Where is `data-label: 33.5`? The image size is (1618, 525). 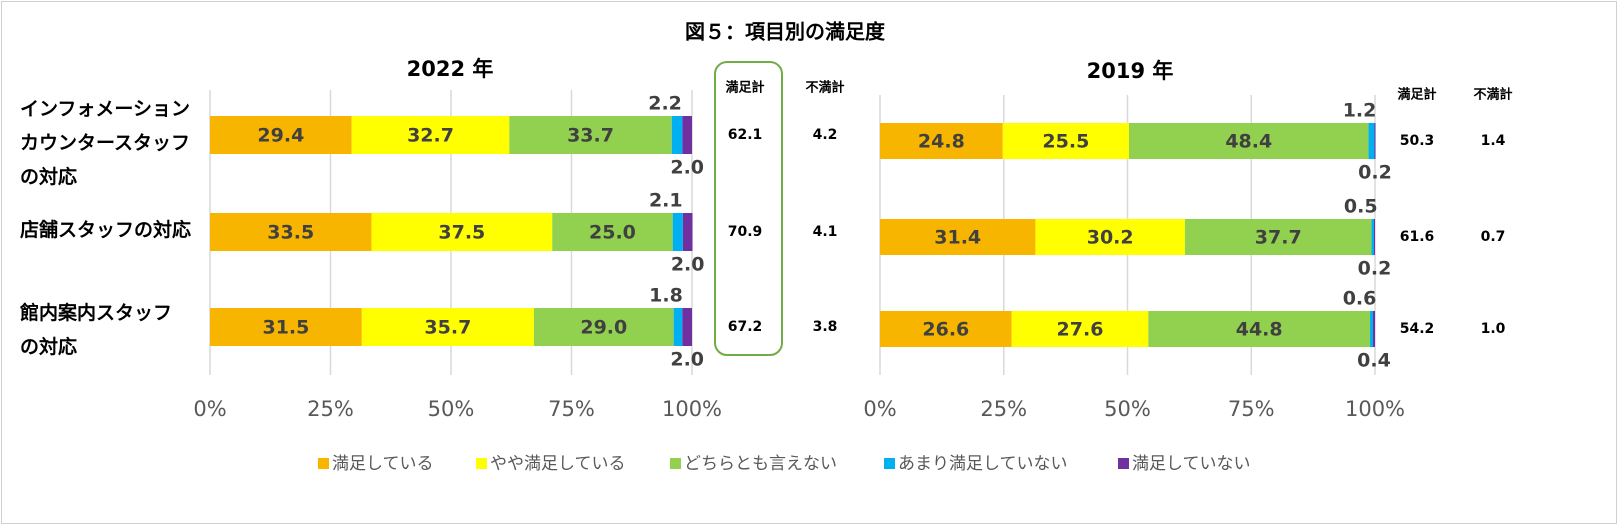 data-label: 33.5 is located at coordinates (290, 233).